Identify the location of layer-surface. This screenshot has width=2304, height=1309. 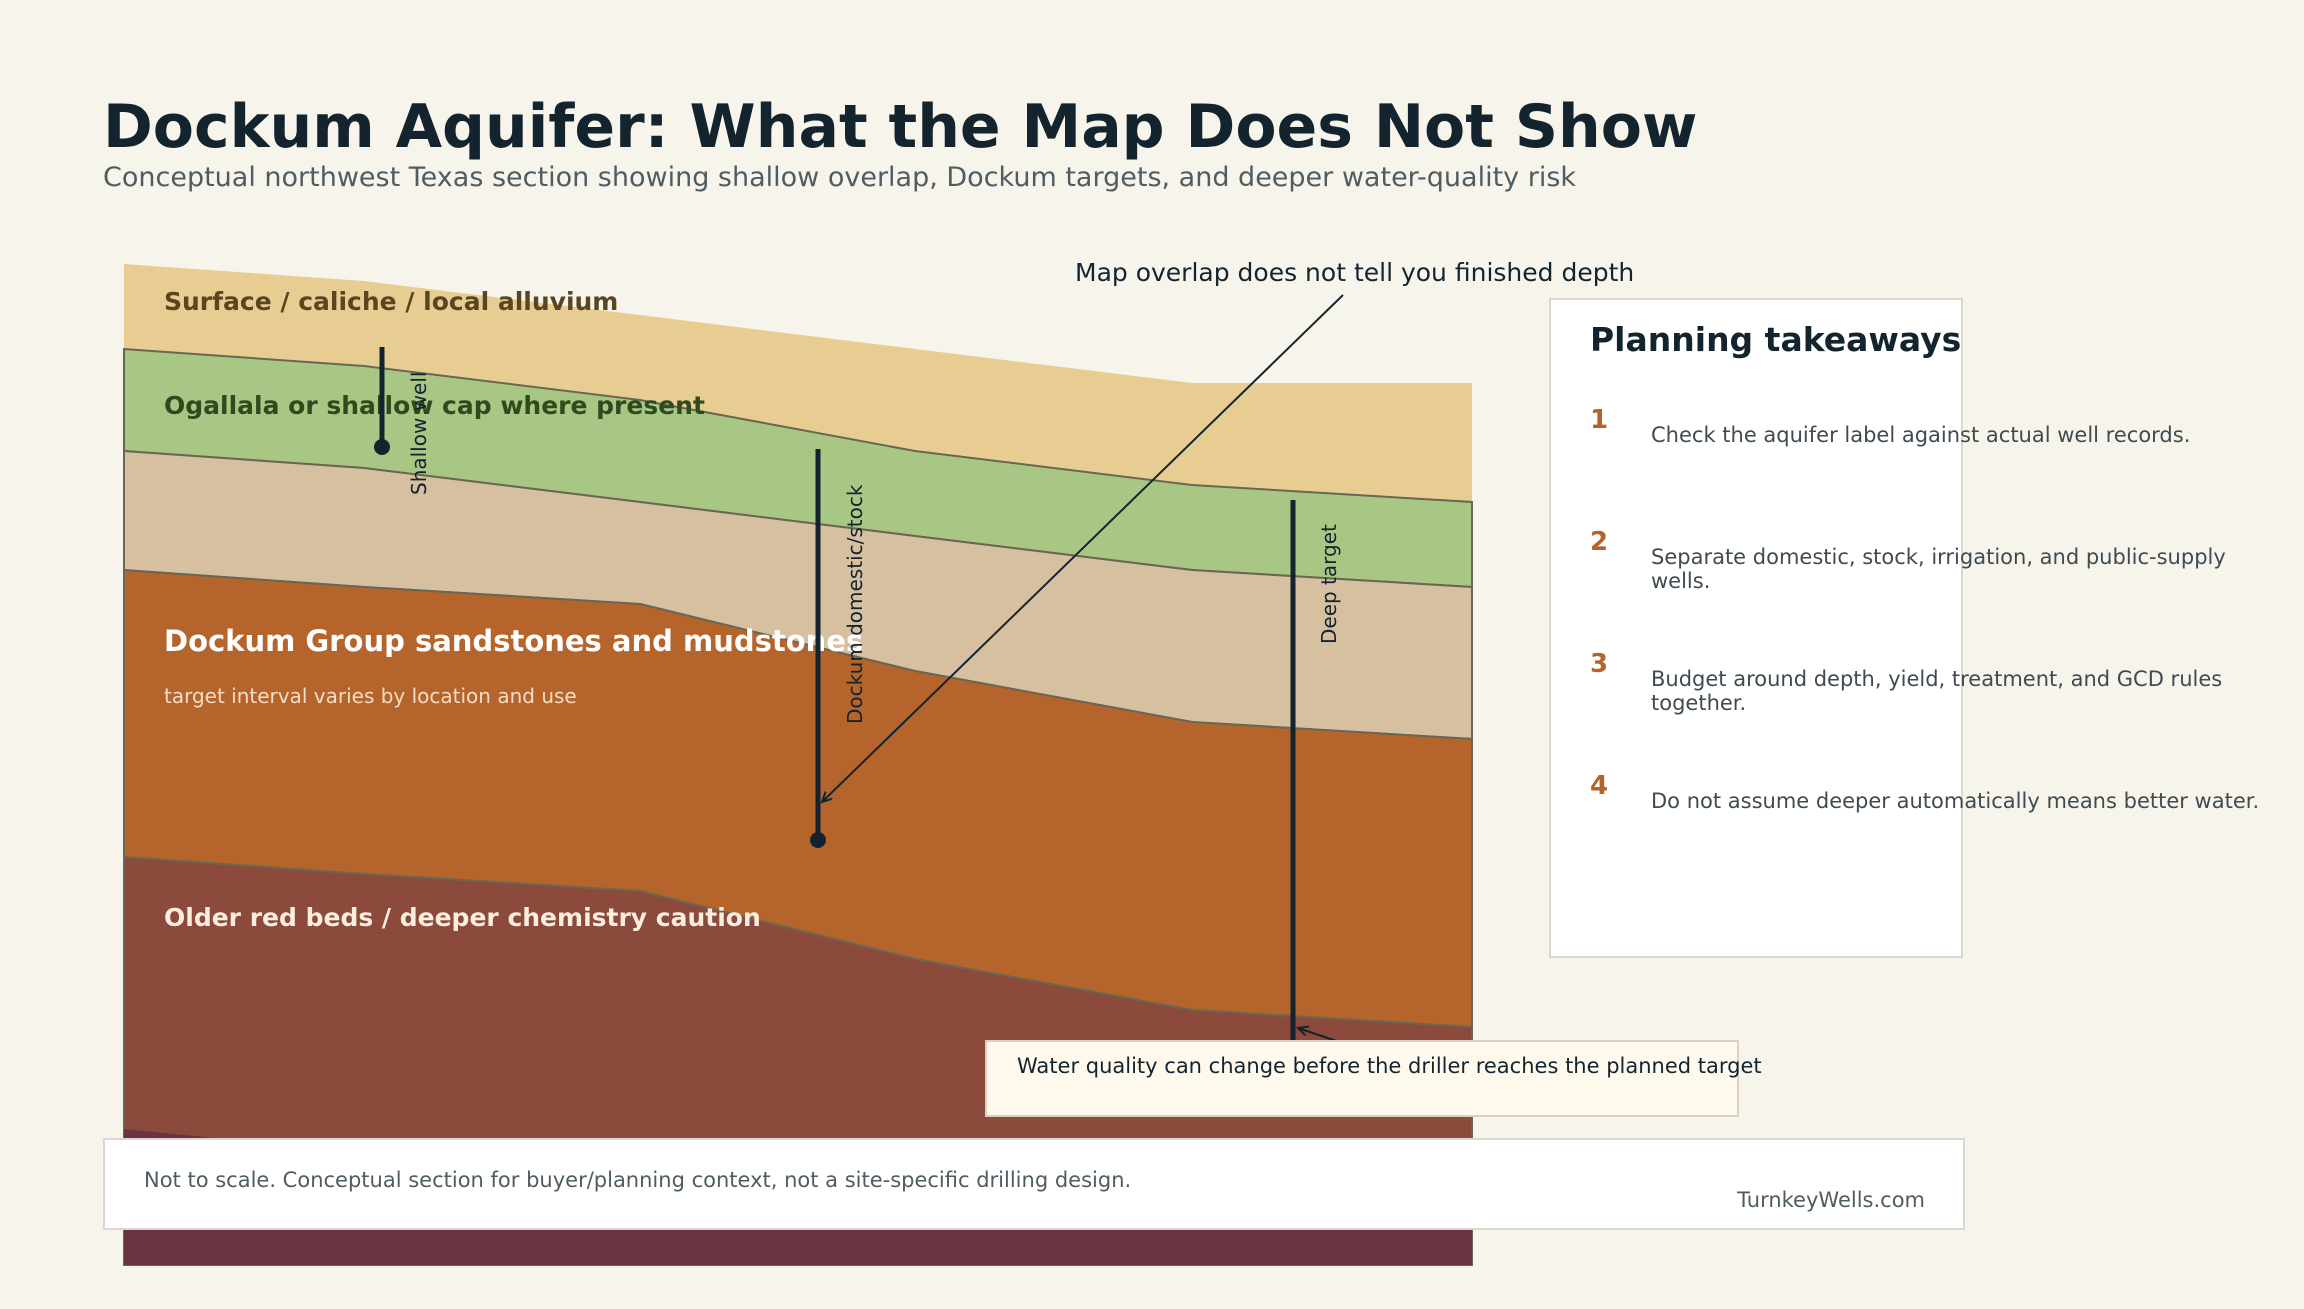
(798, 383).